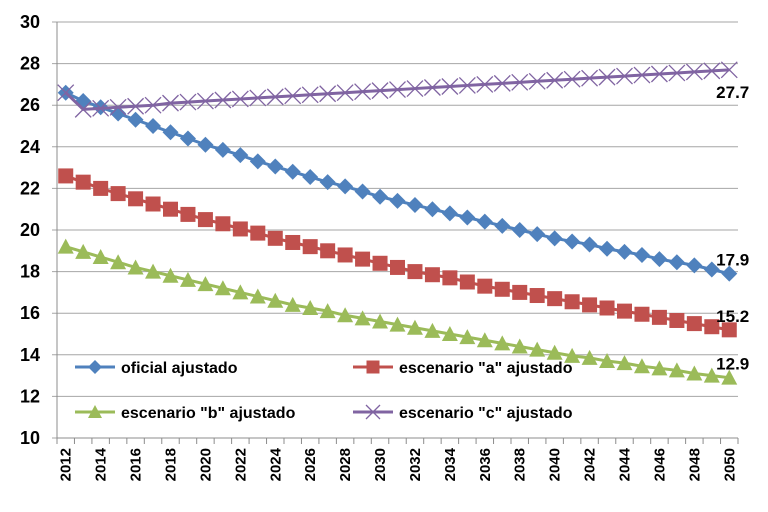  I want to click on x-tick-label: 2022, so click(240, 464).